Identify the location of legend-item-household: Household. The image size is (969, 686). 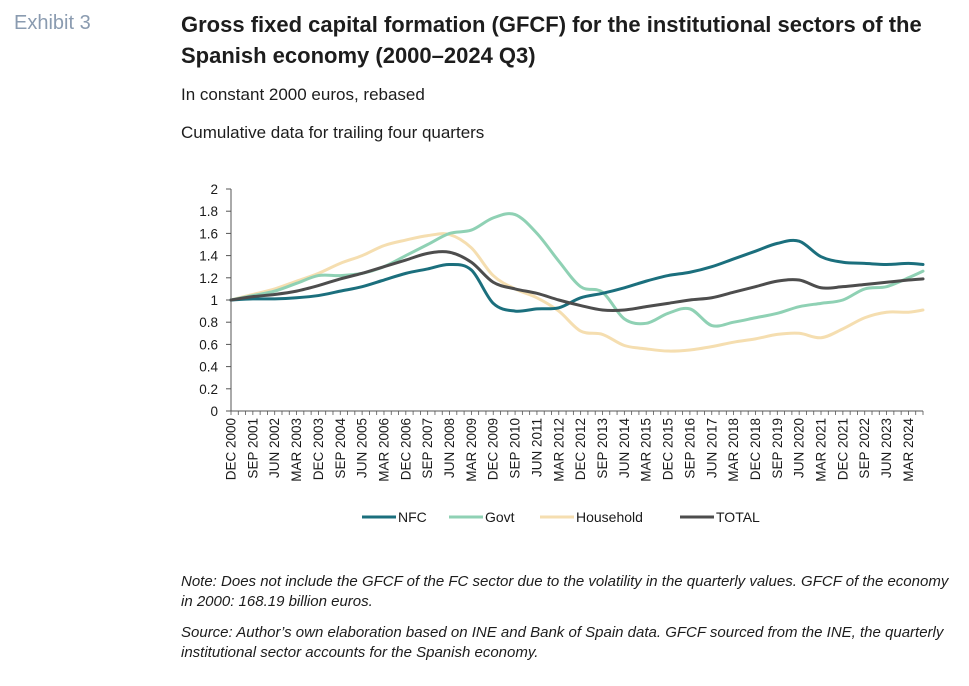
(591, 517).